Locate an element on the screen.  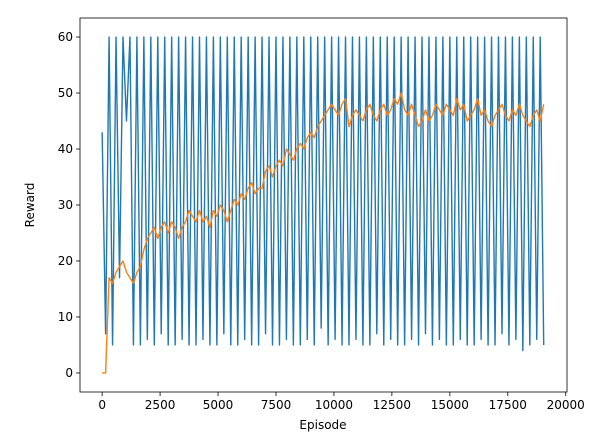
y-tick-label: 0 is located at coordinates (69, 373).